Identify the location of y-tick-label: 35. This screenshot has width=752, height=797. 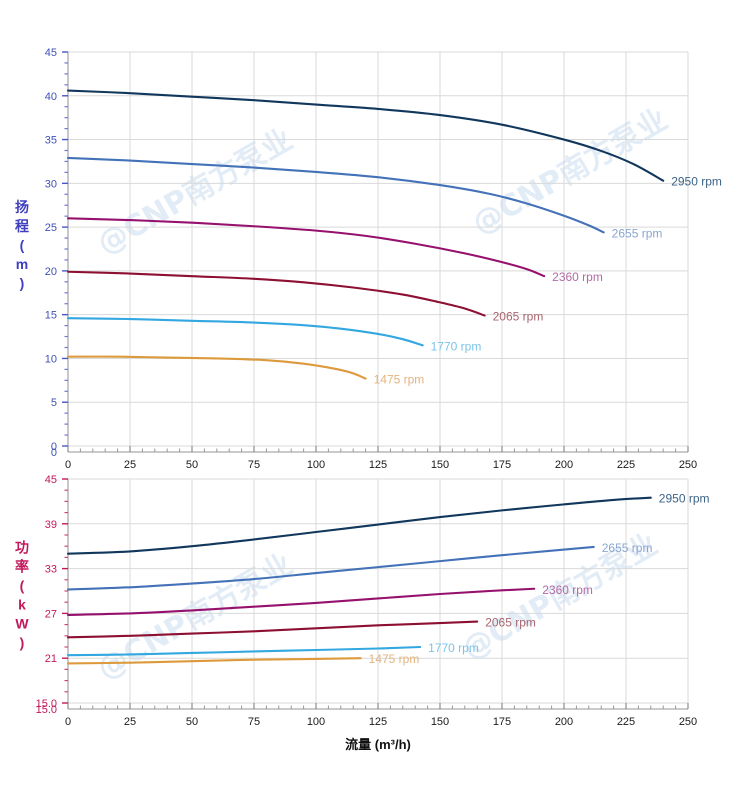
(51, 141).